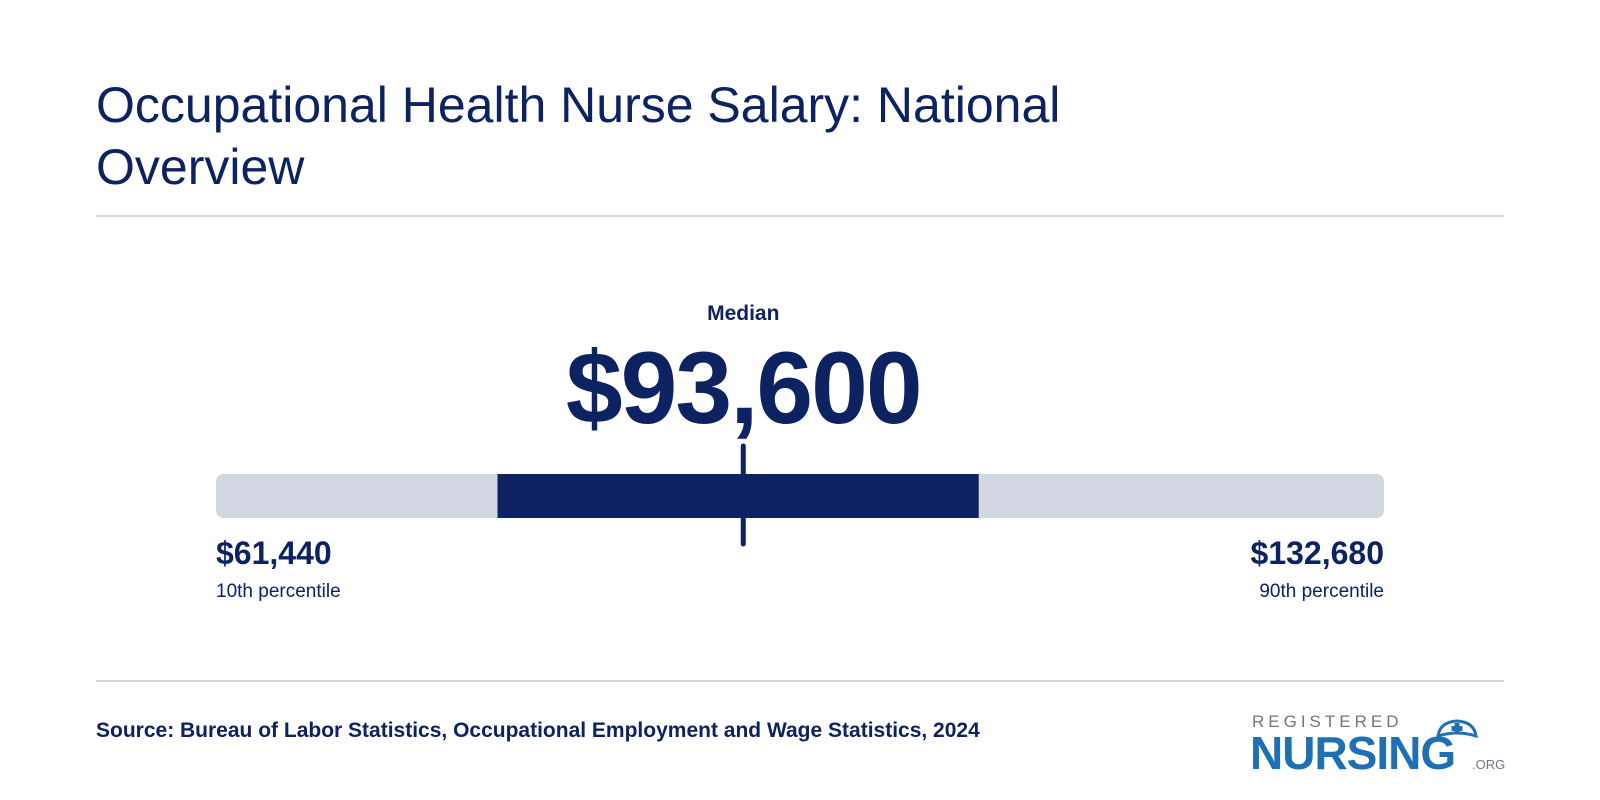  Describe the element at coordinates (800, 681) in the screenshot. I see `bottom-divider` at that location.